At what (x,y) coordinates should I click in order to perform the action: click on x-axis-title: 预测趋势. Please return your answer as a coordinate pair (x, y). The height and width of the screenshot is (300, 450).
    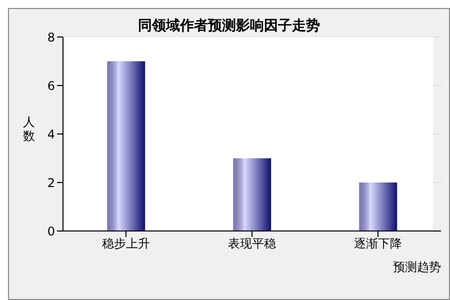
    Looking at the image, I should click on (417, 267).